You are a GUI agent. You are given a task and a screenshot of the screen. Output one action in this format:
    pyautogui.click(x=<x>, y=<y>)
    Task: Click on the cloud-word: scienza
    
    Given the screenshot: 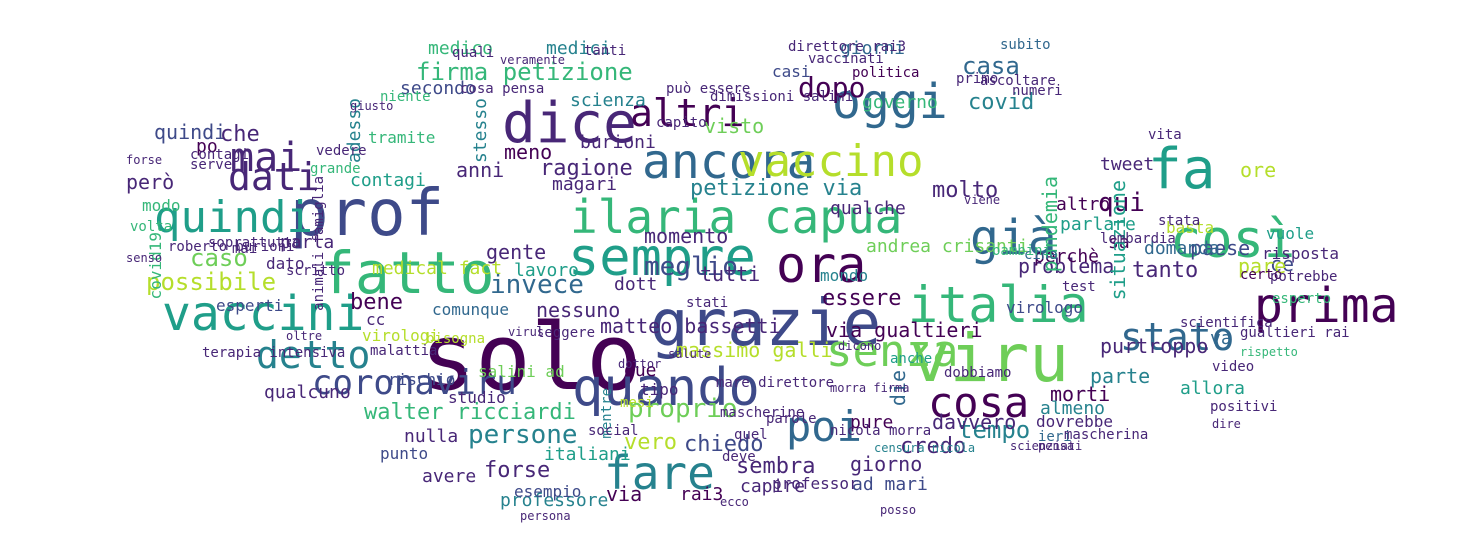 What is the action you would take?
    pyautogui.click(x=608, y=100)
    